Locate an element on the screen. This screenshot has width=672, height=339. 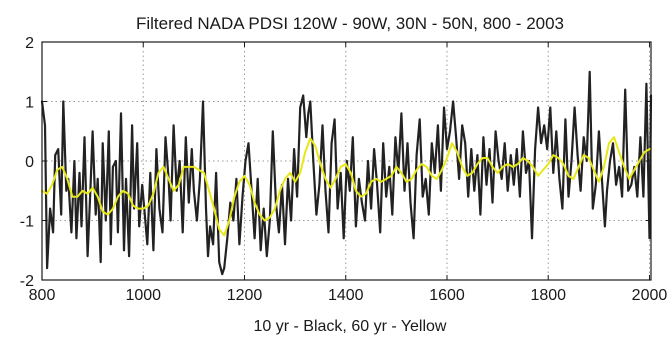
x-tick-label: 1800 is located at coordinates (548, 295).